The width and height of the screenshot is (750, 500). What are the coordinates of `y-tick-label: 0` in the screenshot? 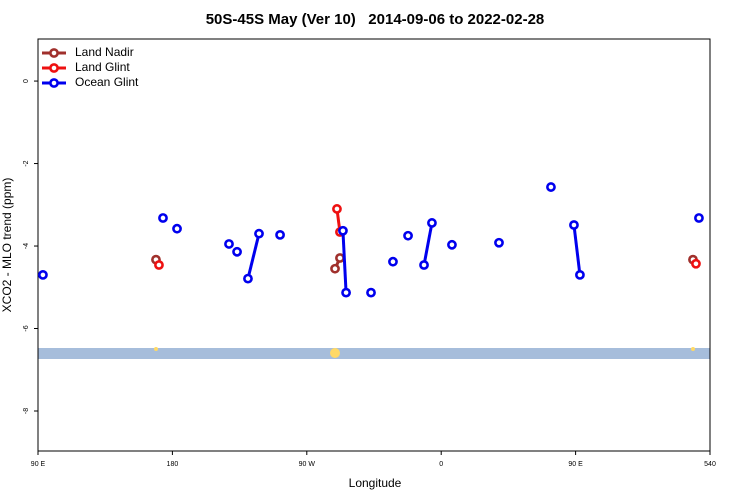 It's located at (26, 81).